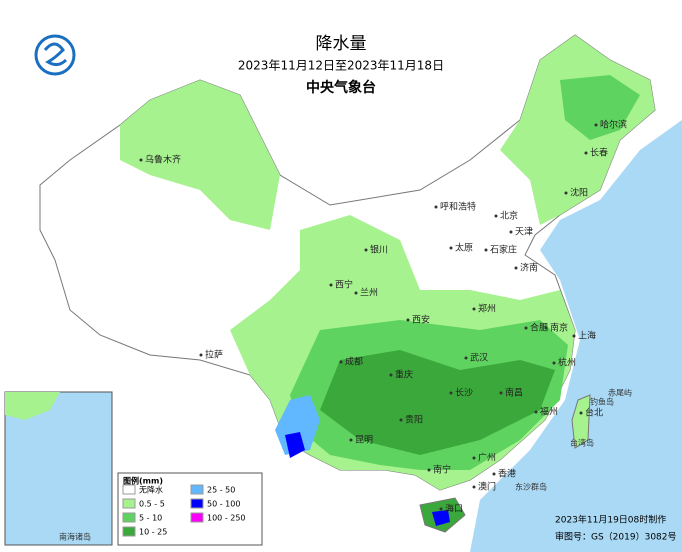 The width and height of the screenshot is (682, 552). I want to click on city-label: 南宁, so click(442, 470).